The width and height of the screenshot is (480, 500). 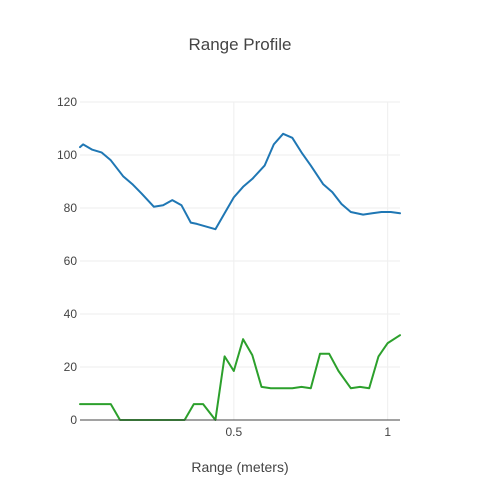 I want to click on chart-title: Range Profile, so click(x=239, y=44).